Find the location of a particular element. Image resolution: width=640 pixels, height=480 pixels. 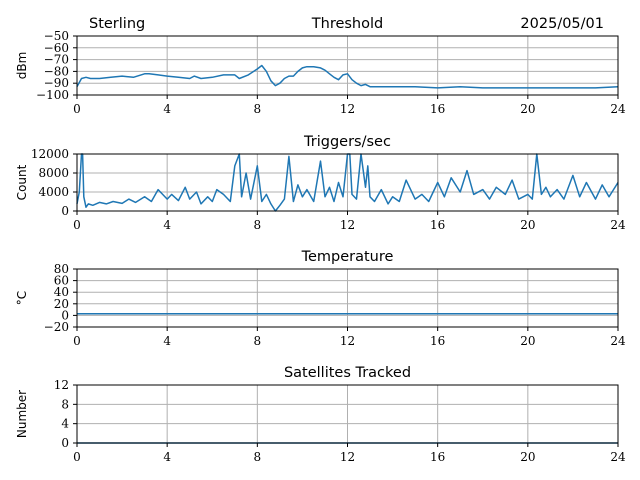

satellites-ytick-label-1: 4 is located at coordinates (65, 424).